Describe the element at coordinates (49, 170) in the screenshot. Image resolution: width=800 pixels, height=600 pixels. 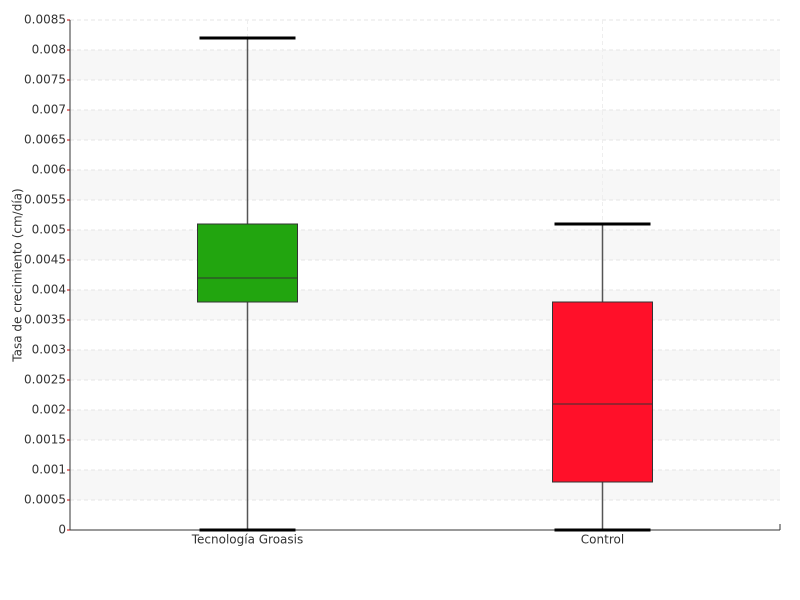
I see `y-tick-label: 0.006` at that location.